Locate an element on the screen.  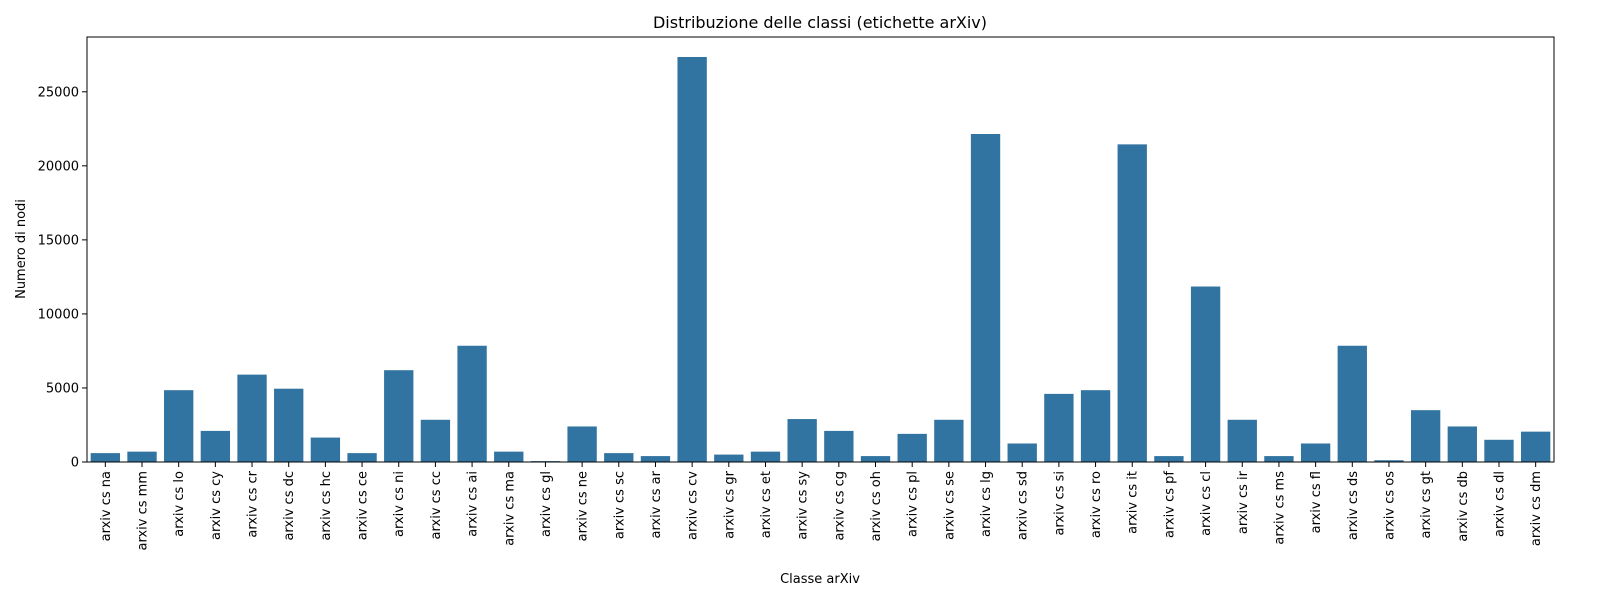
bar-arxiv-cs-ni is located at coordinates (399, 416).